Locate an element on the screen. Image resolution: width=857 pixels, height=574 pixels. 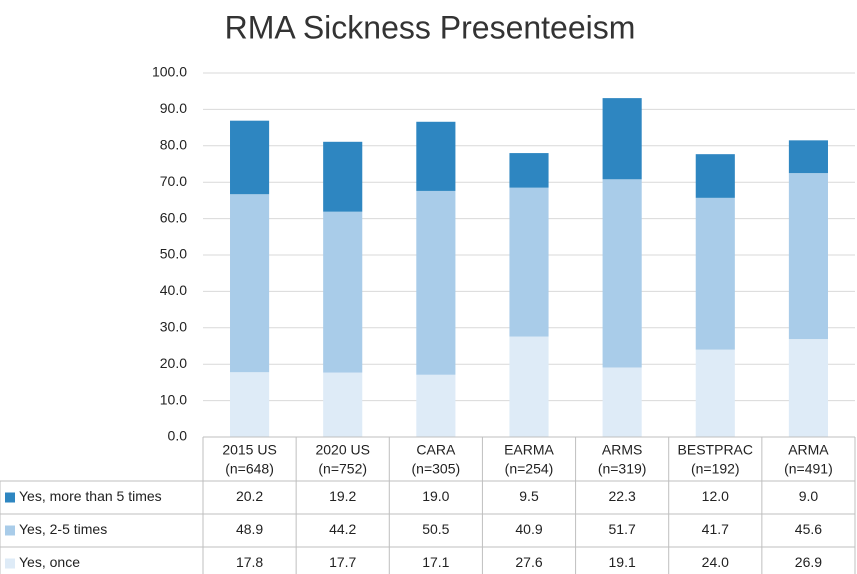
x-tick-label: BESTPRAC is located at coordinates (715, 450).